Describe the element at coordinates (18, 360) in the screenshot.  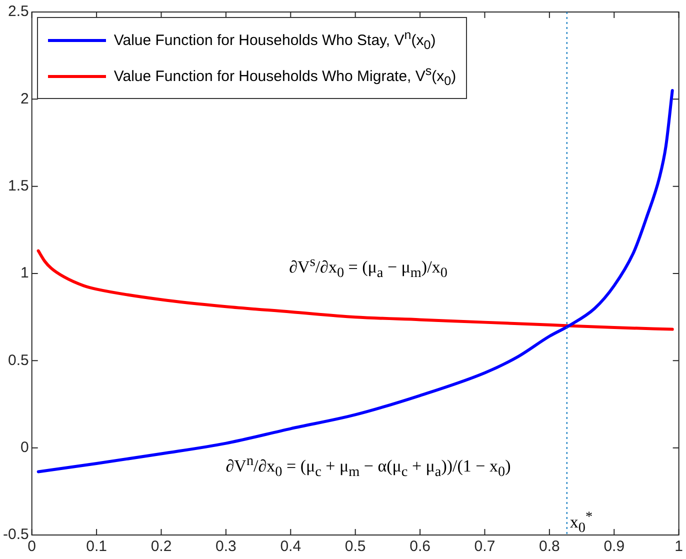
I see `y-tick-label: 0.5` at that location.